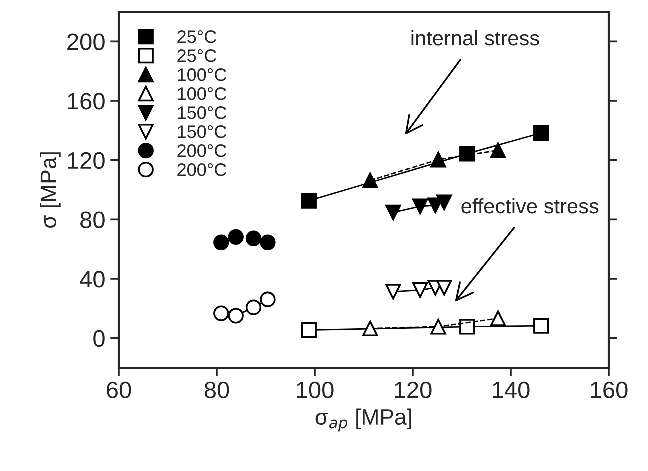 Image resolution: width=648 pixels, height=471 pixels. What do you see at coordinates (511, 390) in the screenshot?
I see `x-tick-label: 140` at bounding box center [511, 390].